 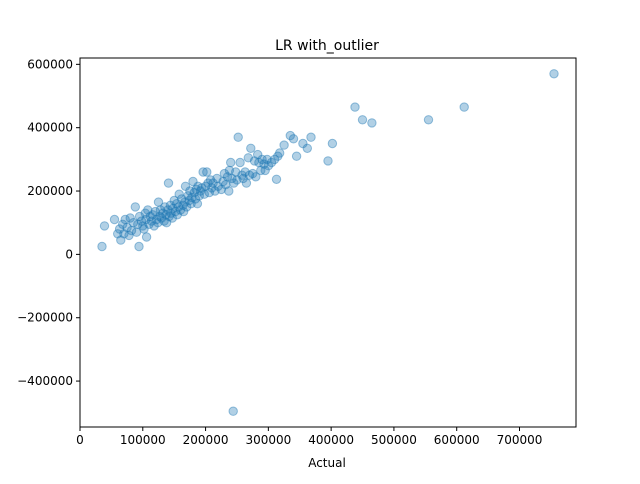 What do you see at coordinates (520, 440) in the screenshot?
I see `x-tick-label: 700000` at bounding box center [520, 440].